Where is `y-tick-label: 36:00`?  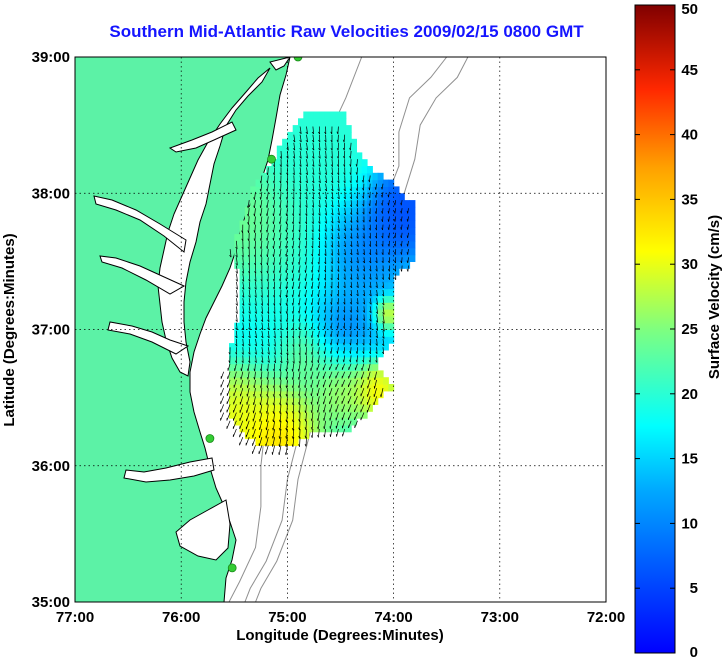
y-tick-label: 36:00 is located at coordinates (51, 466).